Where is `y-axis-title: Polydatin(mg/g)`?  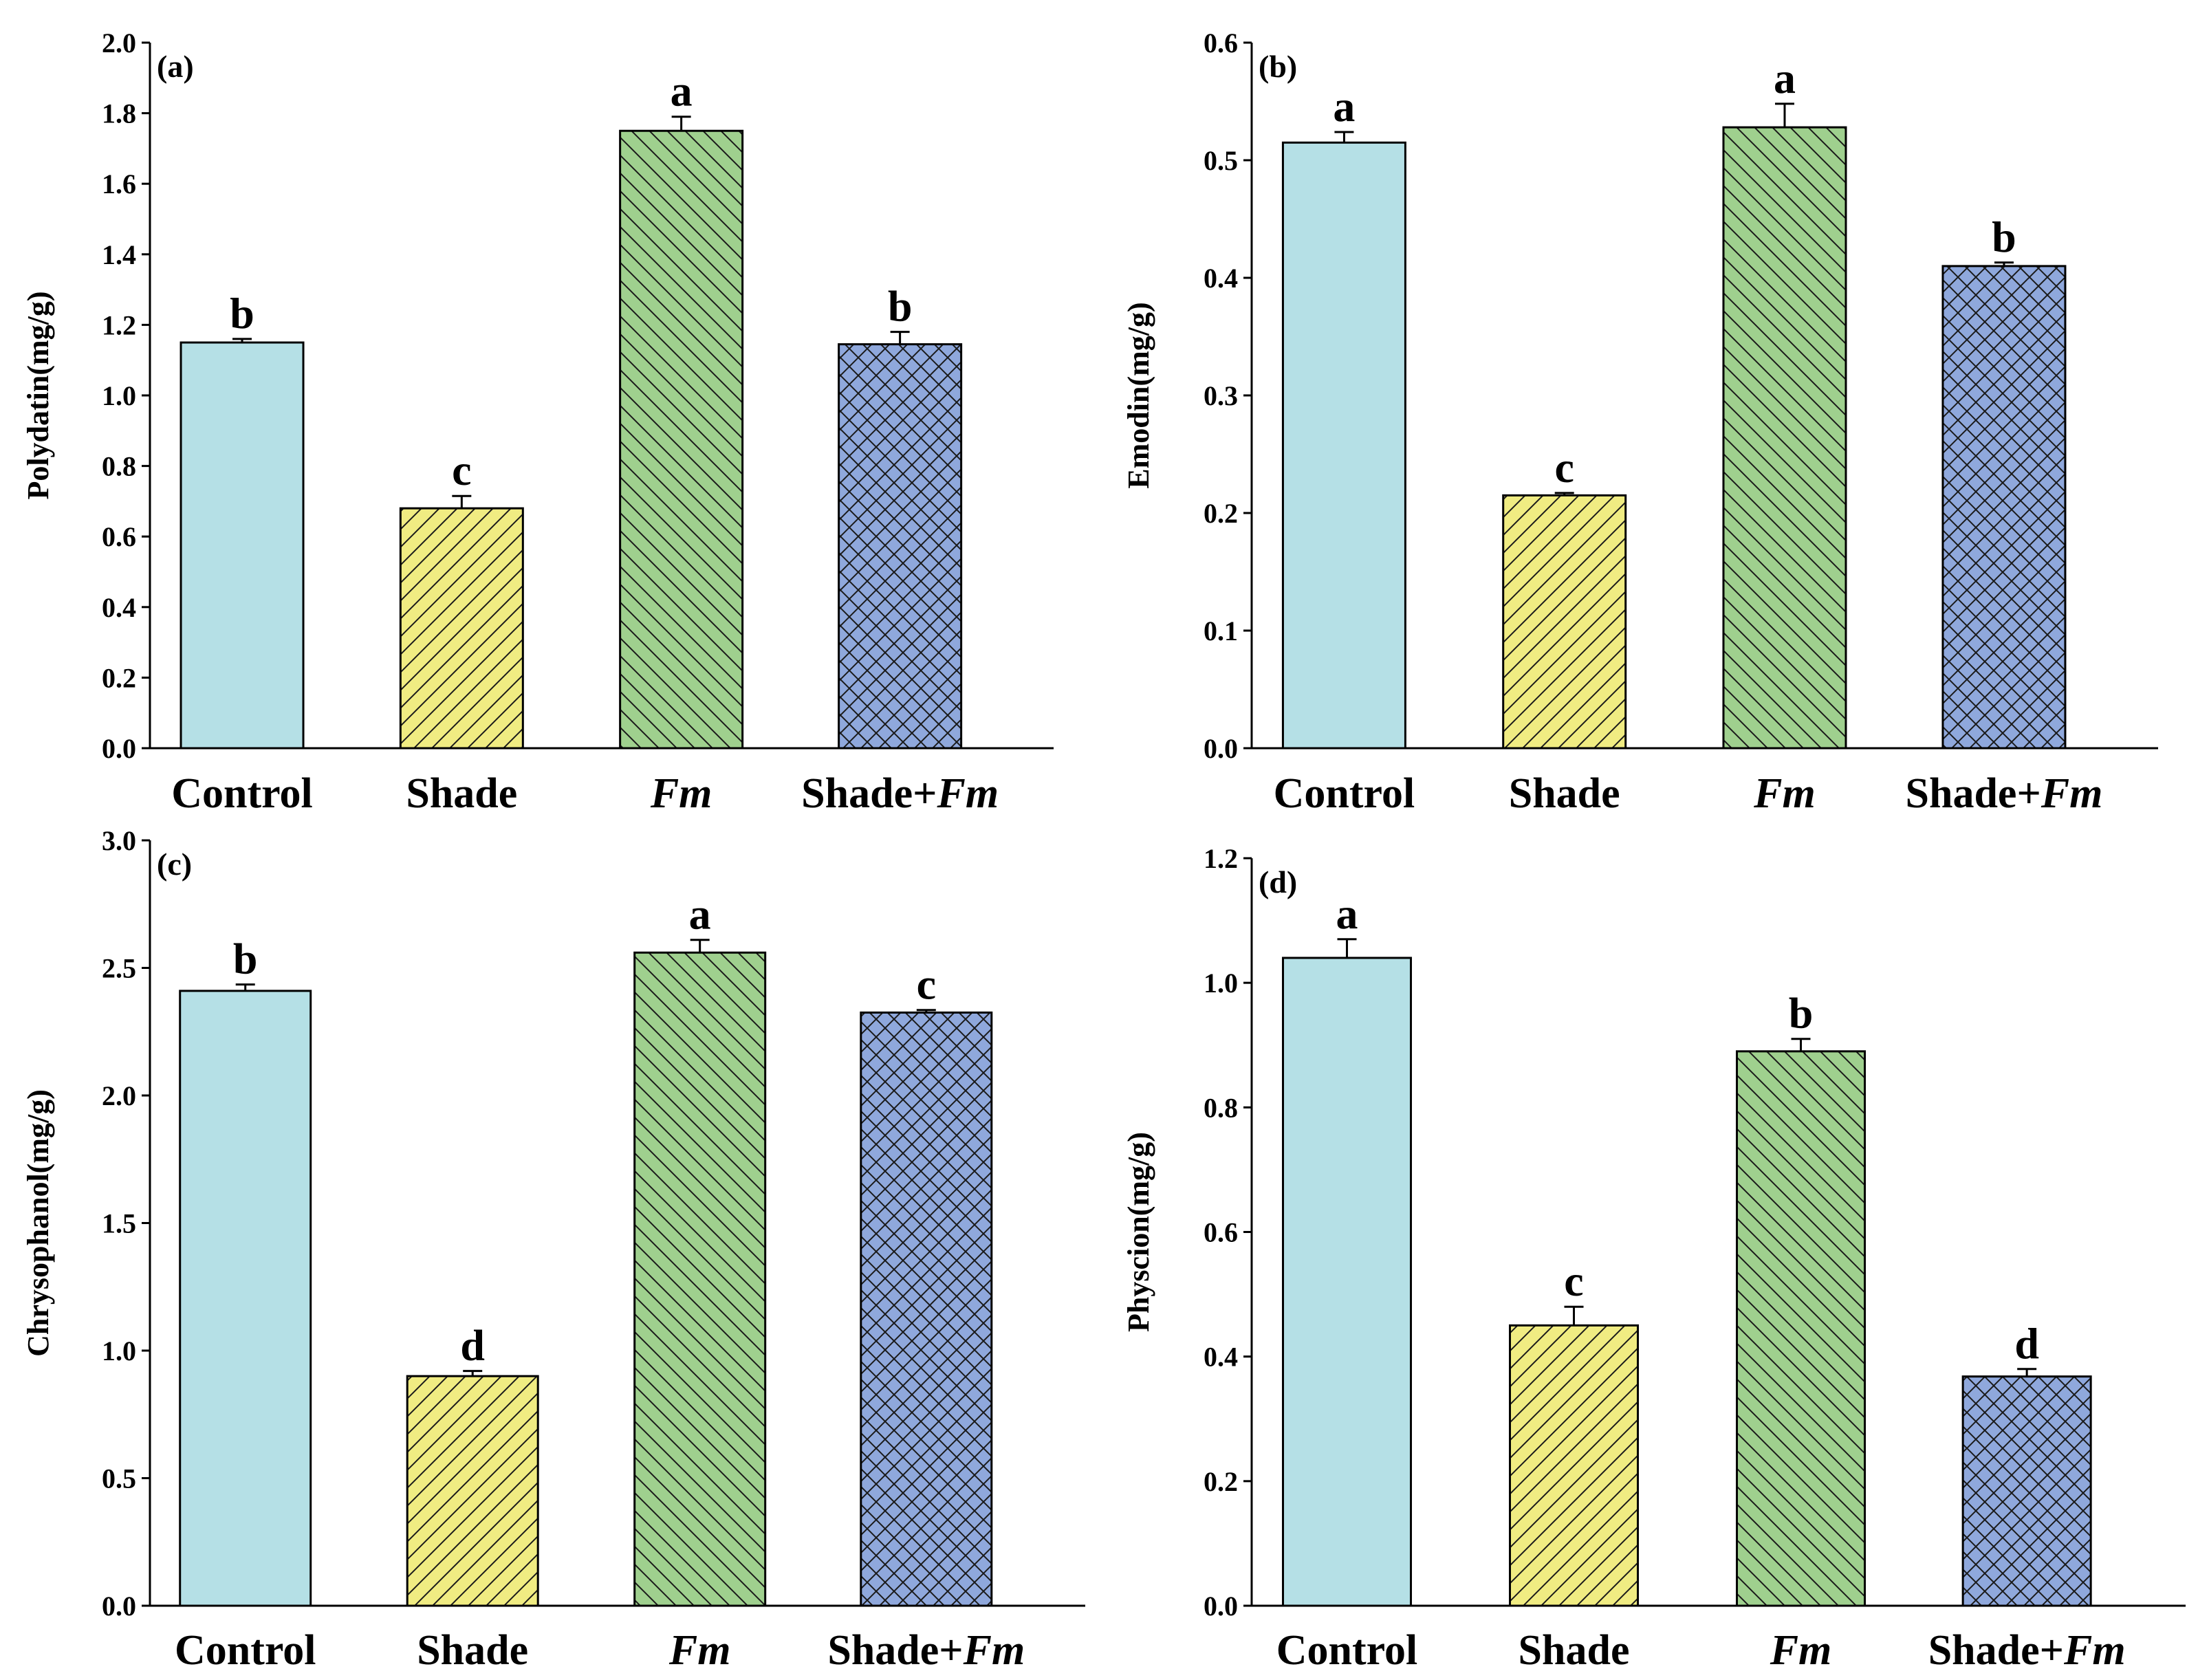
y-axis-title: Polydatin(mg/g) is located at coordinates (38, 395).